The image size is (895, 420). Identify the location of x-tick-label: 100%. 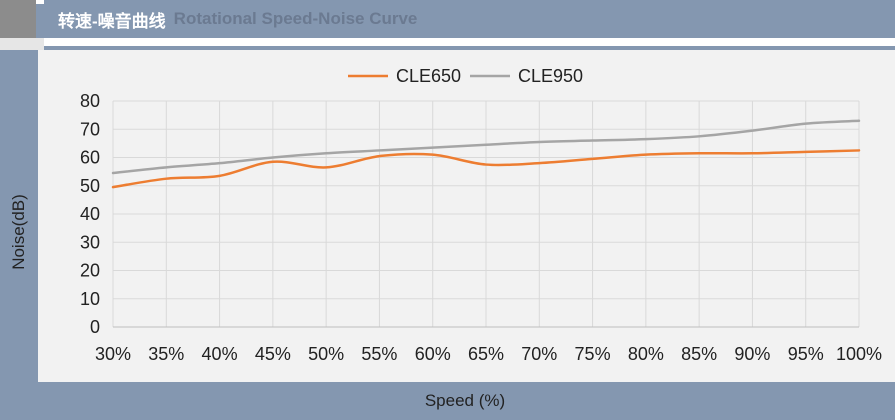
(859, 354).